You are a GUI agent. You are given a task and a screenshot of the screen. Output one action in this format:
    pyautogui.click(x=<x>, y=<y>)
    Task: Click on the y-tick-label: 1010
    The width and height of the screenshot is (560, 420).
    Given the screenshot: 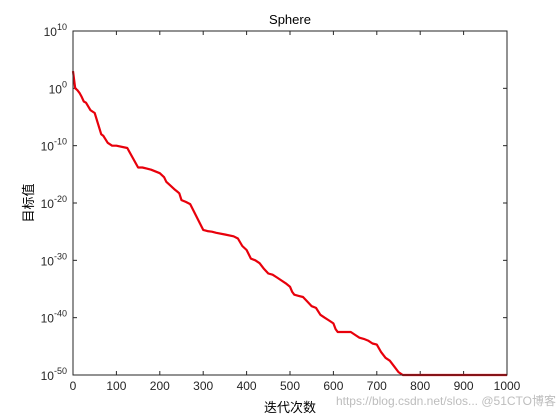 What is the action you would take?
    pyautogui.click(x=55, y=30)
    